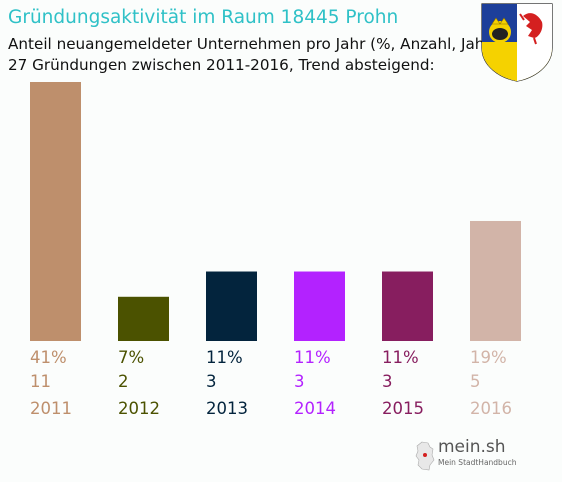 The width and height of the screenshot is (562, 482). What do you see at coordinates (387, 381) in the screenshot?
I see `count-label-2015: 3` at bounding box center [387, 381].